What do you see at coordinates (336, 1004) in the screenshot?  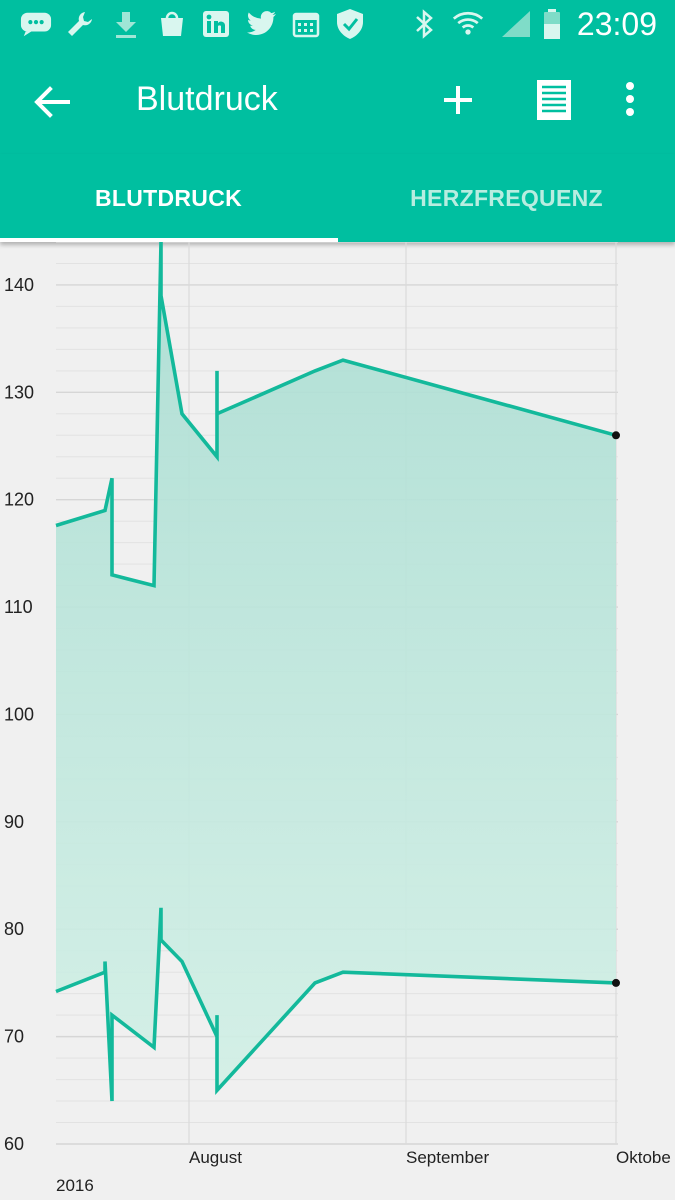 I see `diastolic-line` at bounding box center [336, 1004].